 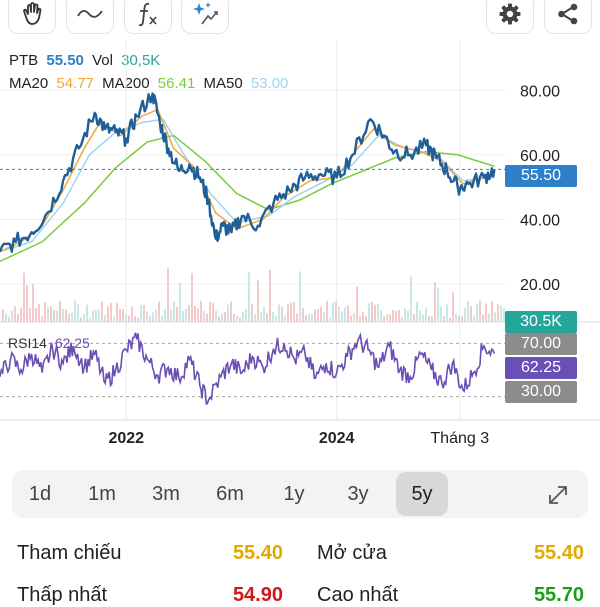 What do you see at coordinates (541, 344) in the screenshot?
I see `rsi-70-badge: 70.00` at bounding box center [541, 344].